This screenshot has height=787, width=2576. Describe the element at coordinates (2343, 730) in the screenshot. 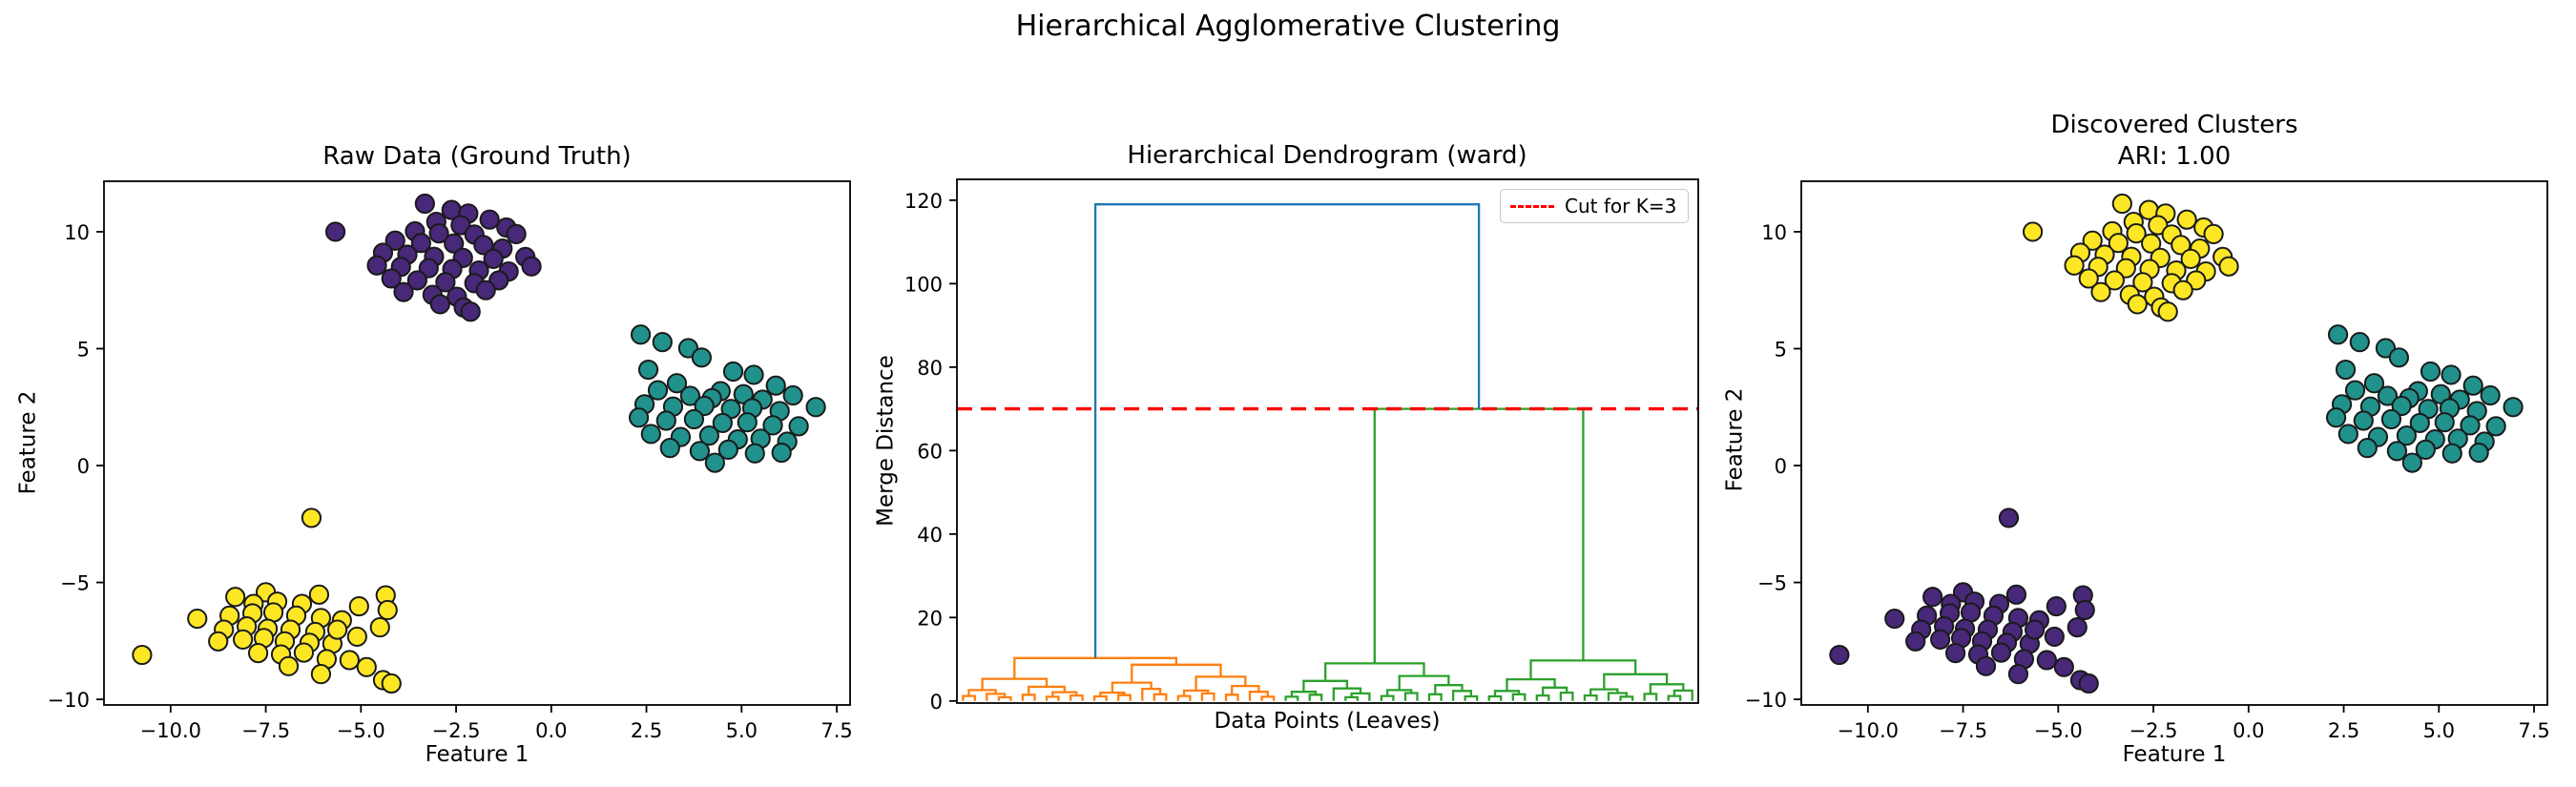

I see `x-tick-label: 2.5` at that location.